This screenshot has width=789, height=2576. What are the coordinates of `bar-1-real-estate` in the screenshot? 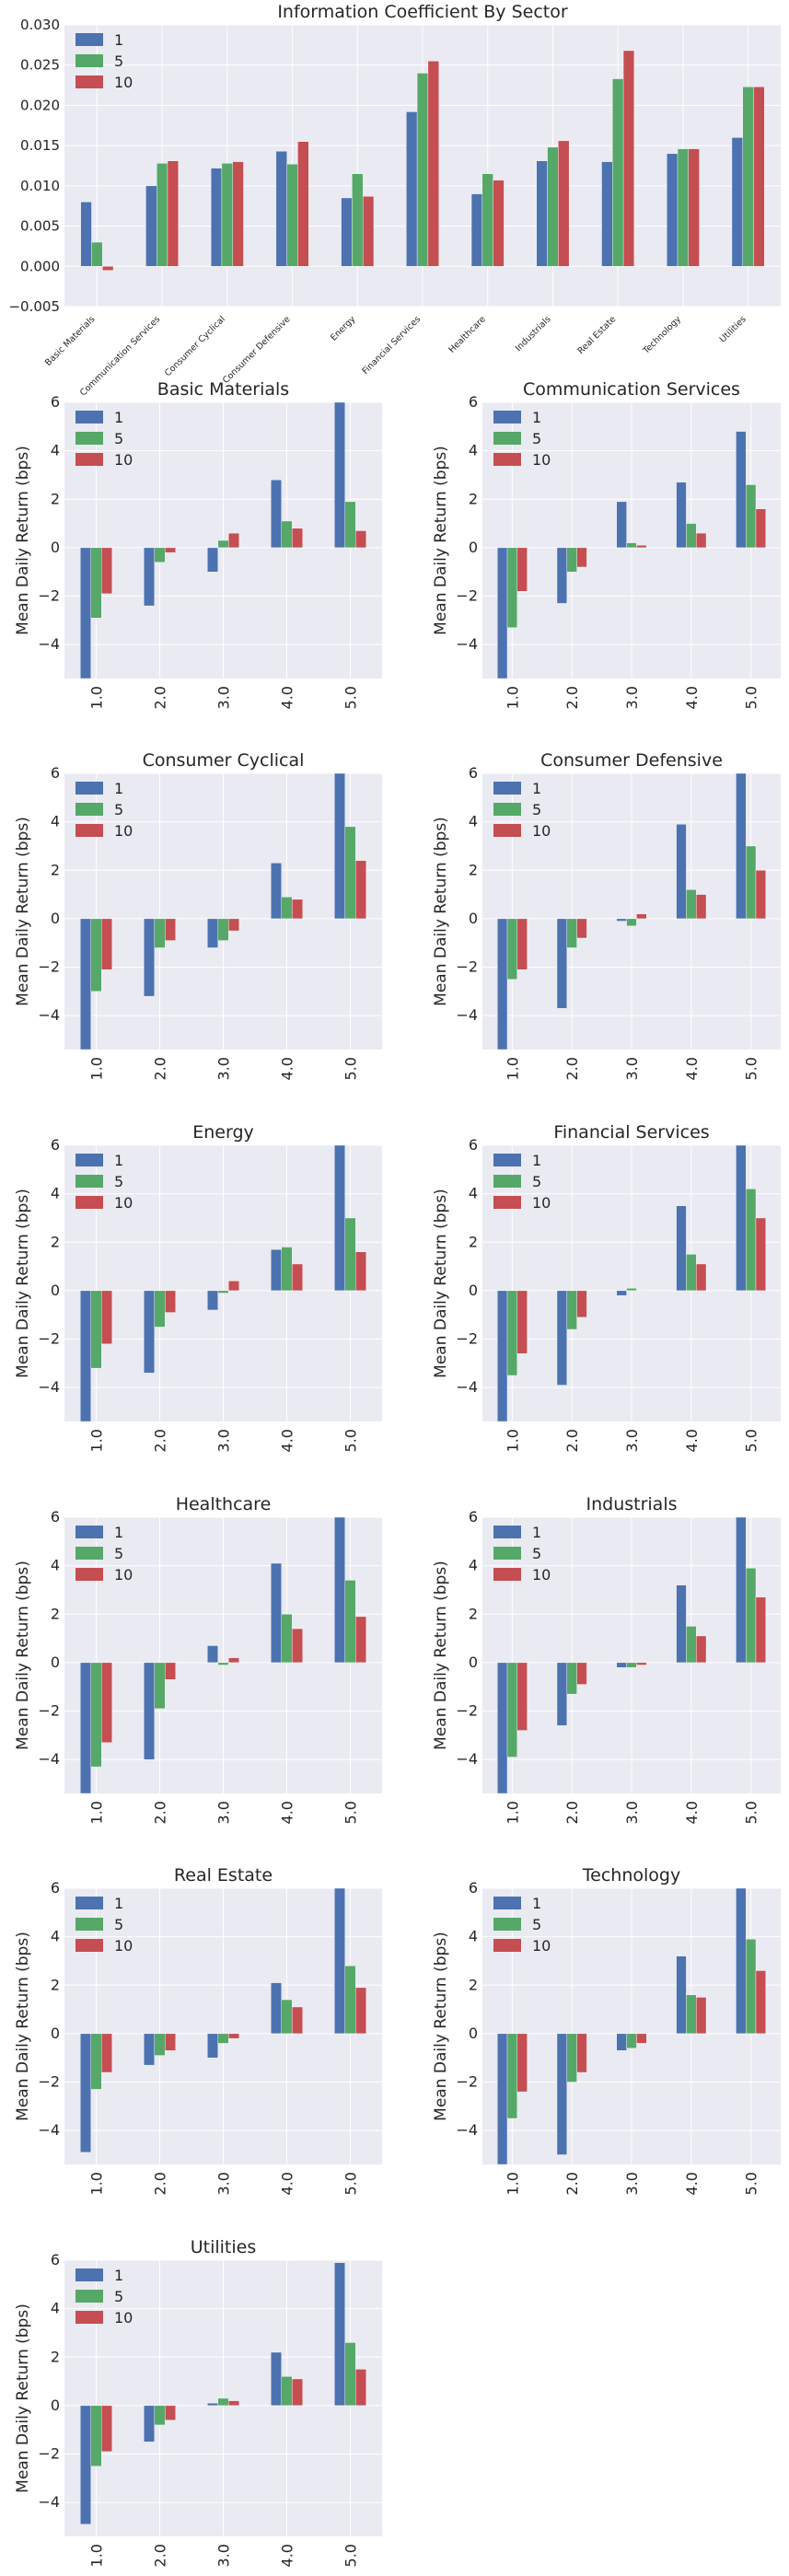 It's located at (607, 214).